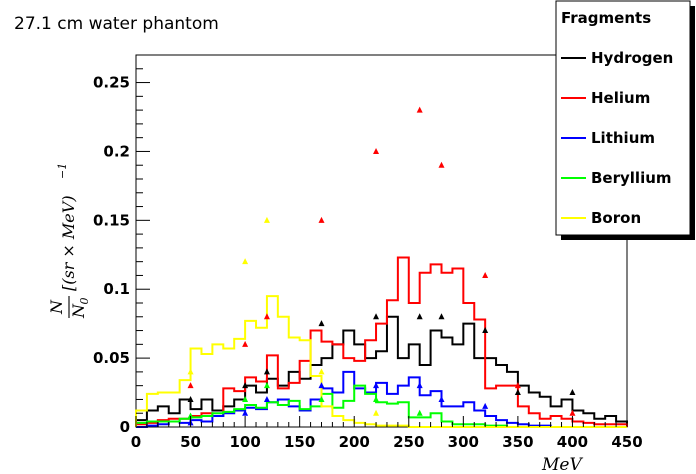 This screenshot has width=696, height=474. I want to click on y-tick-label: 0.15, so click(111, 220).